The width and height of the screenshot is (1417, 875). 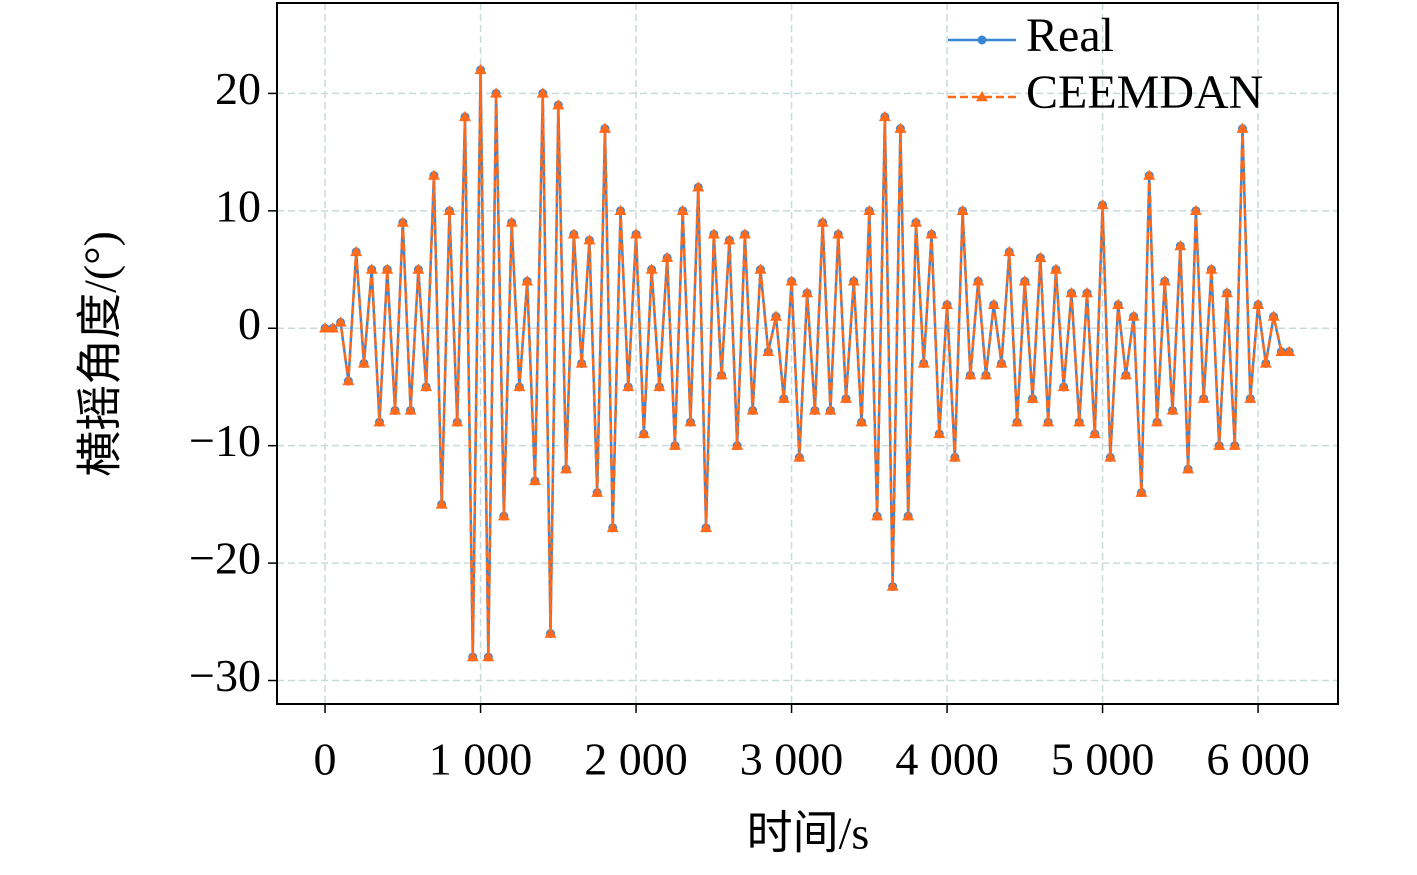 What do you see at coordinates (1103, 759) in the screenshot?
I see `x-tick-label: 5 000` at bounding box center [1103, 759].